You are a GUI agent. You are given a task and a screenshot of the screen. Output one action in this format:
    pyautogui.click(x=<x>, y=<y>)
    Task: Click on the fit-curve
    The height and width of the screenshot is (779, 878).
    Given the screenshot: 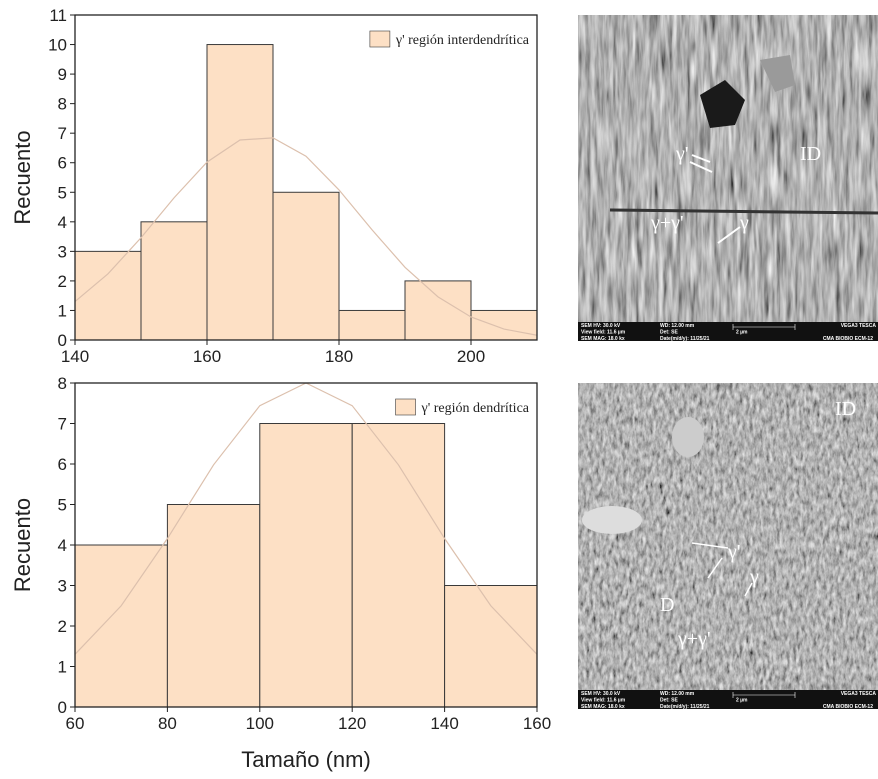 What is the action you would take?
    pyautogui.click(x=306, y=236)
    